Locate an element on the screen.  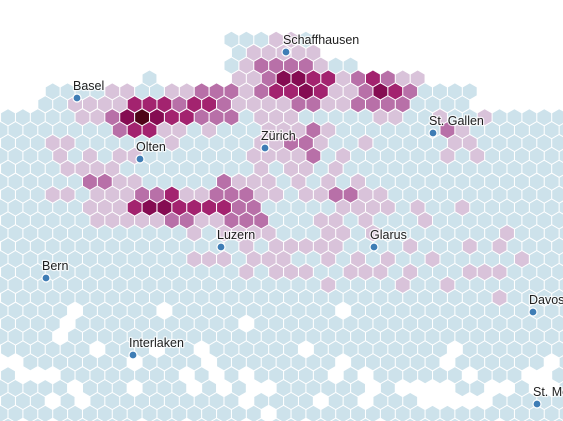
city-label-luzern: Luzern is located at coordinates (236, 235).